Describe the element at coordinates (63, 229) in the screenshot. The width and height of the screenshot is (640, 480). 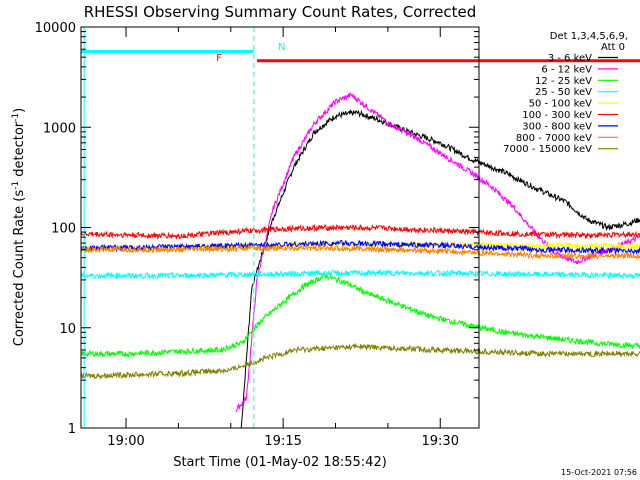
I see `y-tick-label-100: 100` at that location.